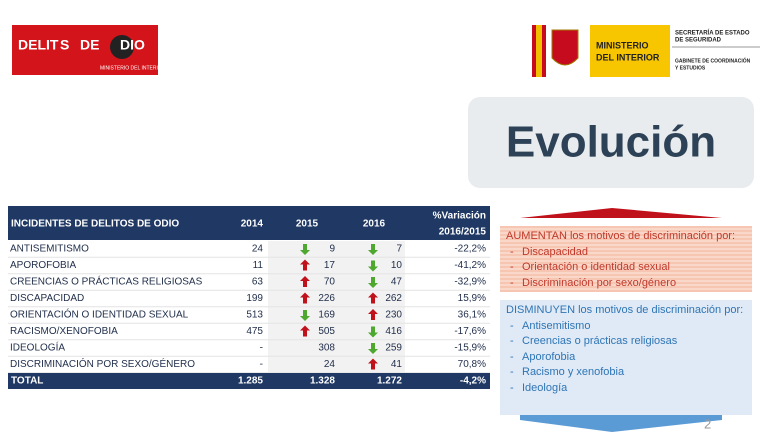  I want to click on office-name: SECRETARÍA DE ESTADO, so click(712, 33).